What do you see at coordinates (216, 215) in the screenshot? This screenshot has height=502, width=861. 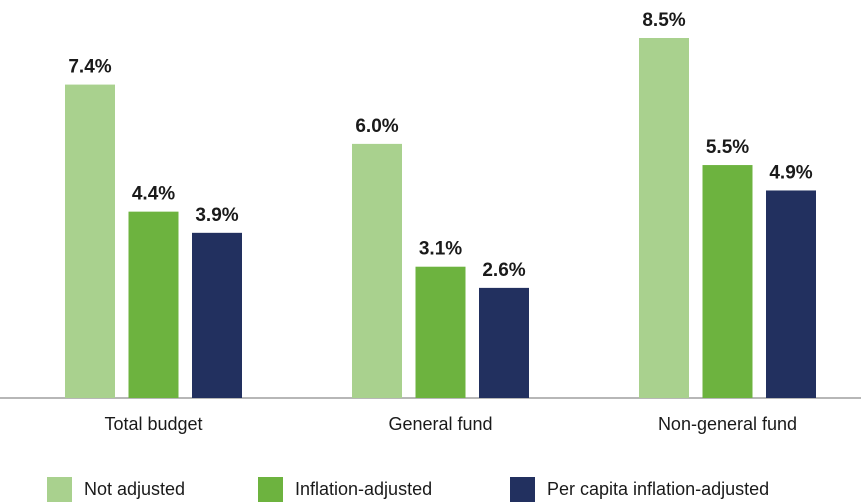 I see `data-label: 3.9%` at bounding box center [216, 215].